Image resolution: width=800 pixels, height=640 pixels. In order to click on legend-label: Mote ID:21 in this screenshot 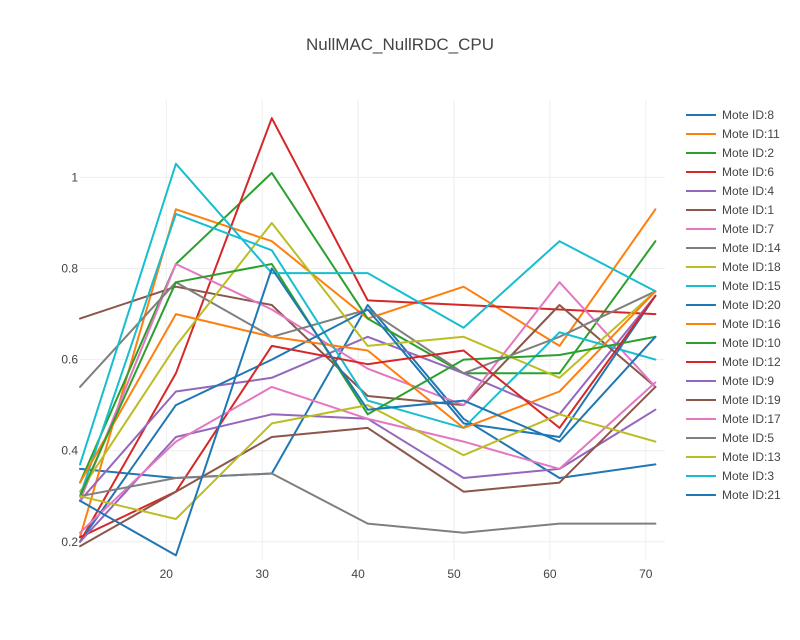, I will do `click(751, 495)`.